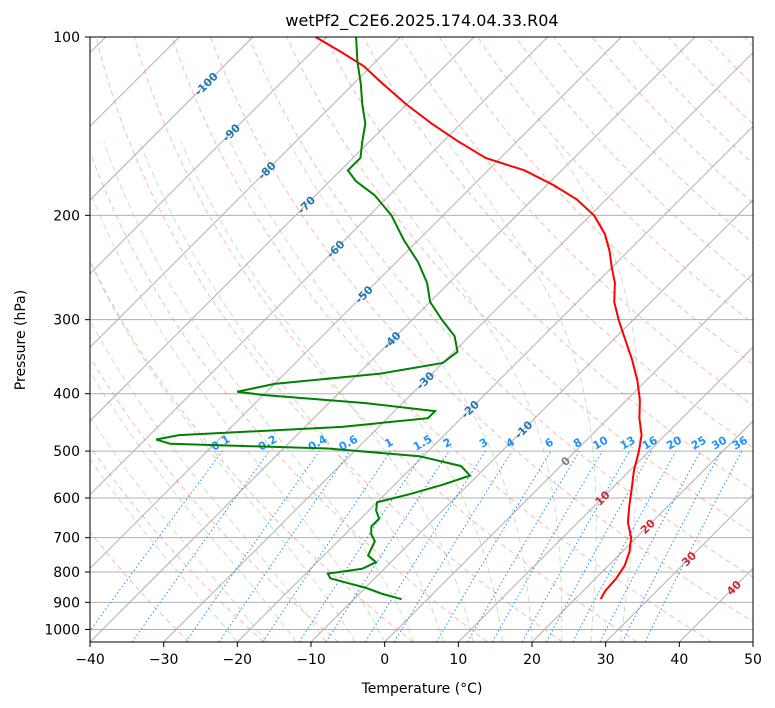  What do you see at coordinates (238, 660) in the screenshot?
I see `x-tick-label: −20` at bounding box center [238, 660].